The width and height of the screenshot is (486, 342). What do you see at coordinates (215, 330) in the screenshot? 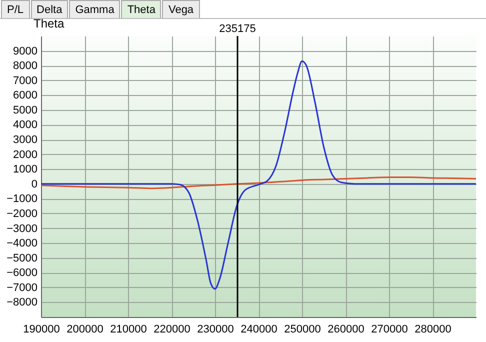
I see `x-tick-label: 230000` at bounding box center [215, 330].